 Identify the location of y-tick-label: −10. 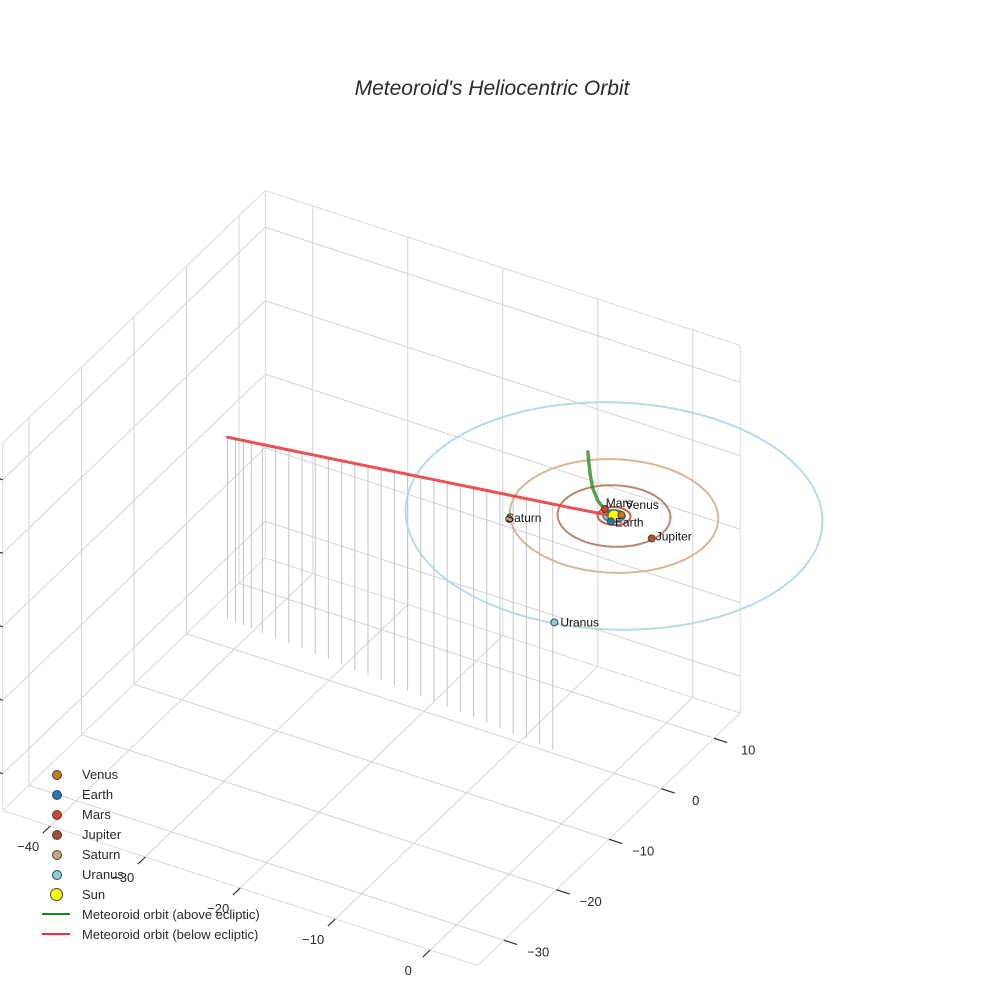
(643, 850).